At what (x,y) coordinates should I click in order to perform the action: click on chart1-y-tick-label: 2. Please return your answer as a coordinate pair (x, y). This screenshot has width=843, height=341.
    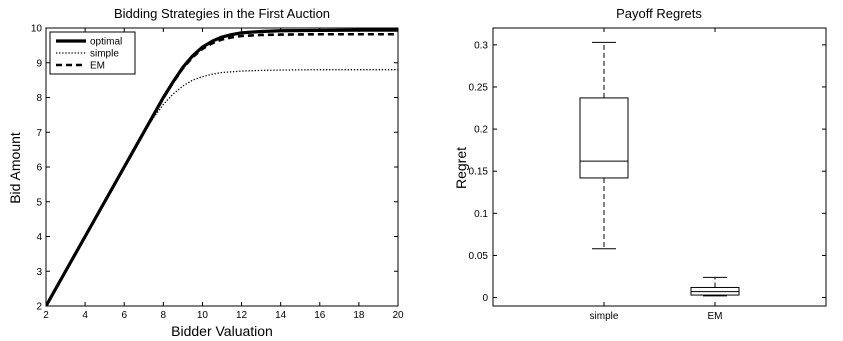
    Looking at the image, I should click on (39, 307).